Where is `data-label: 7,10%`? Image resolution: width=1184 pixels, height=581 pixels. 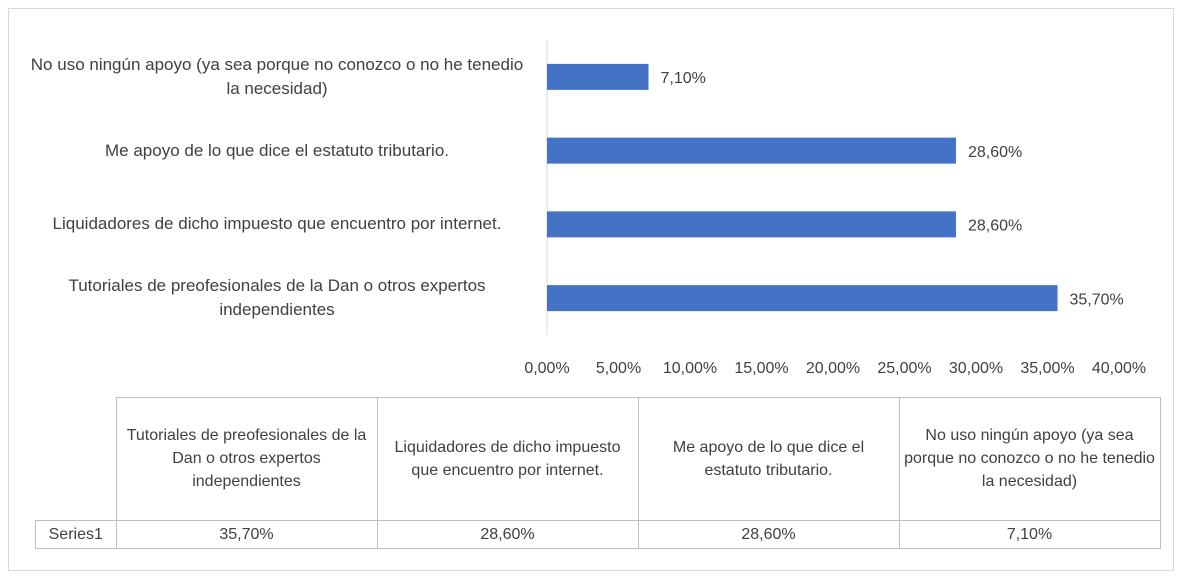
data-label: 7,10% is located at coordinates (683, 78).